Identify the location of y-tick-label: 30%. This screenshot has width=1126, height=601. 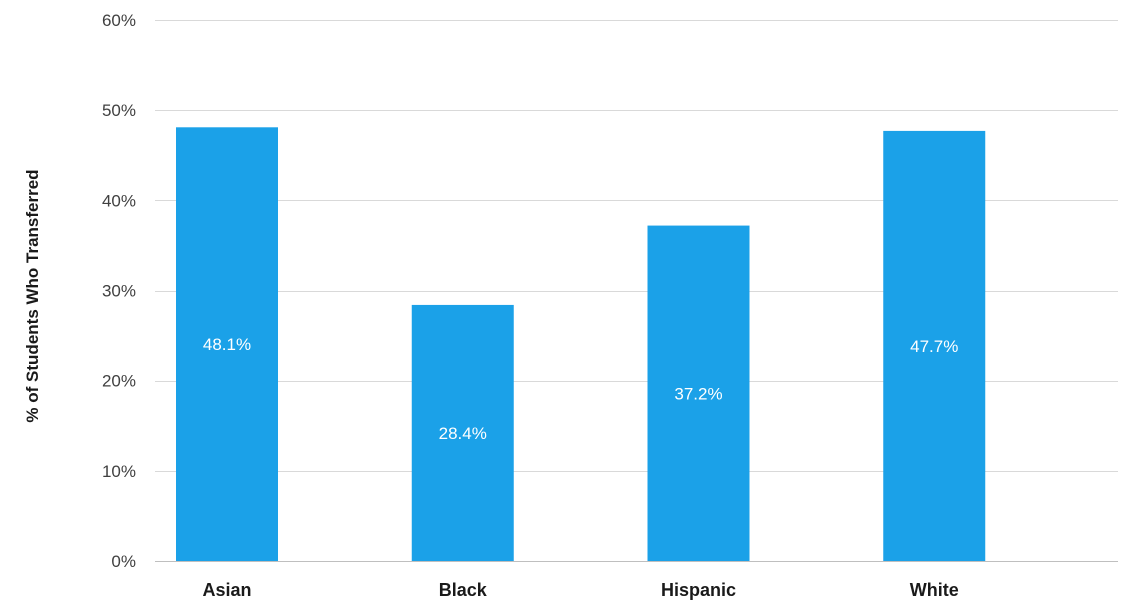
(119, 291).